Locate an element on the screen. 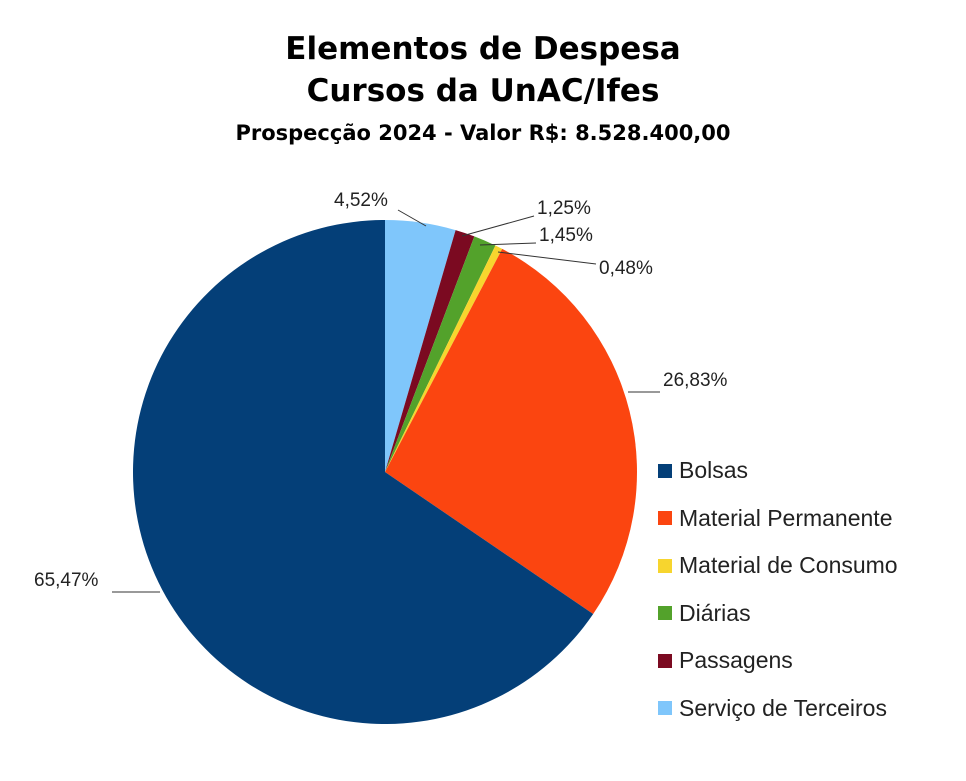  leader-line-passagens is located at coordinates (498, 226).